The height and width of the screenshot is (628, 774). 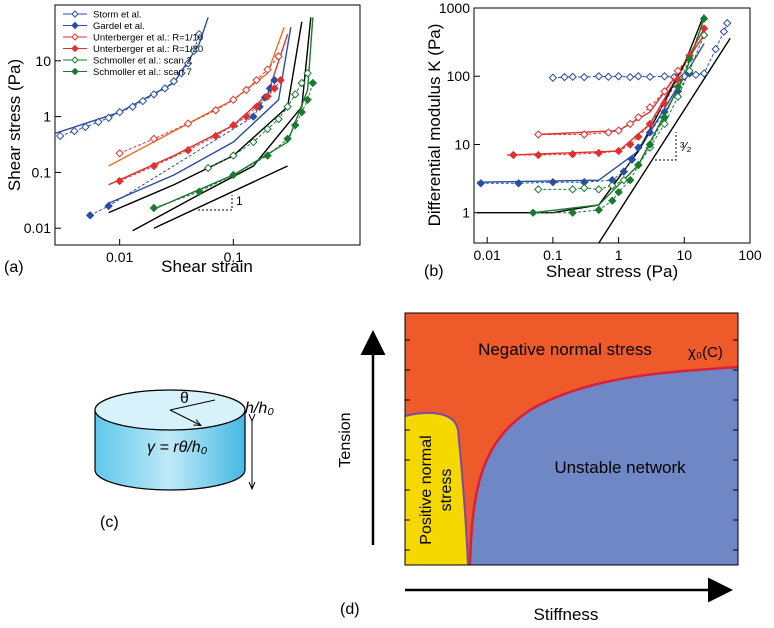 I want to click on slope-triangle, so click(x=666, y=146).